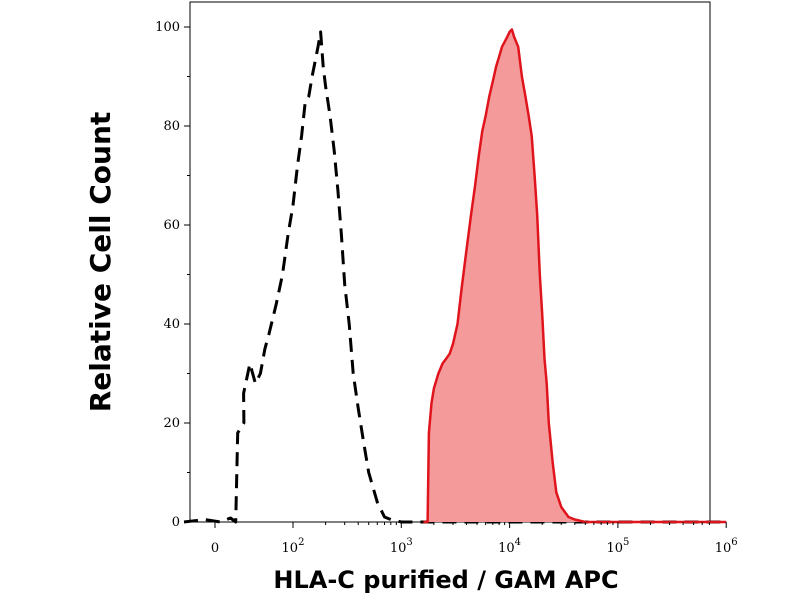 The image size is (800, 600). Describe the element at coordinates (215, 548) in the screenshot. I see `x-tick-label: 0` at that location.